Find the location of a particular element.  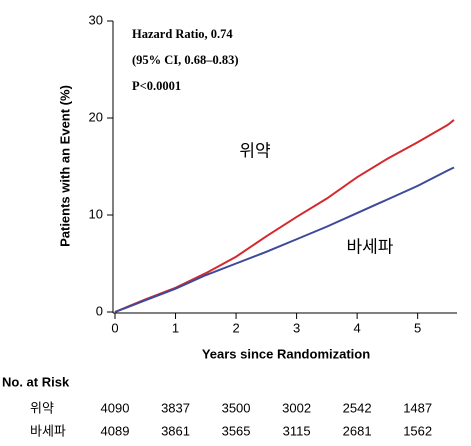

x-tick-label: 5 is located at coordinates (417, 327).